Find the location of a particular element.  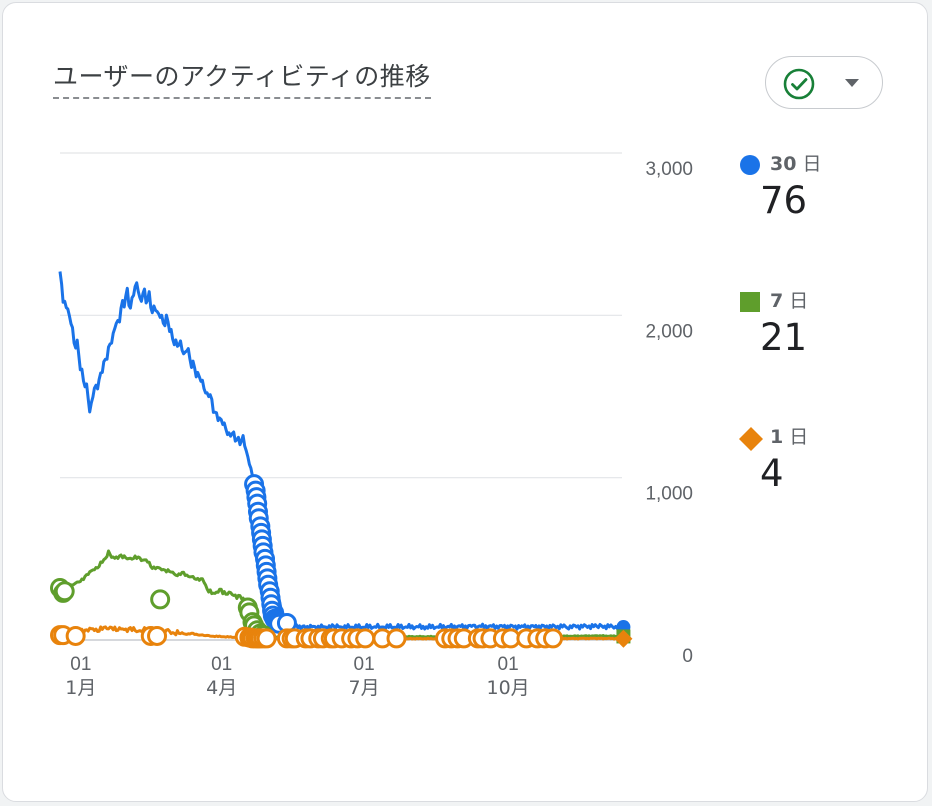

legend-marker-square is located at coordinates (750, 302).